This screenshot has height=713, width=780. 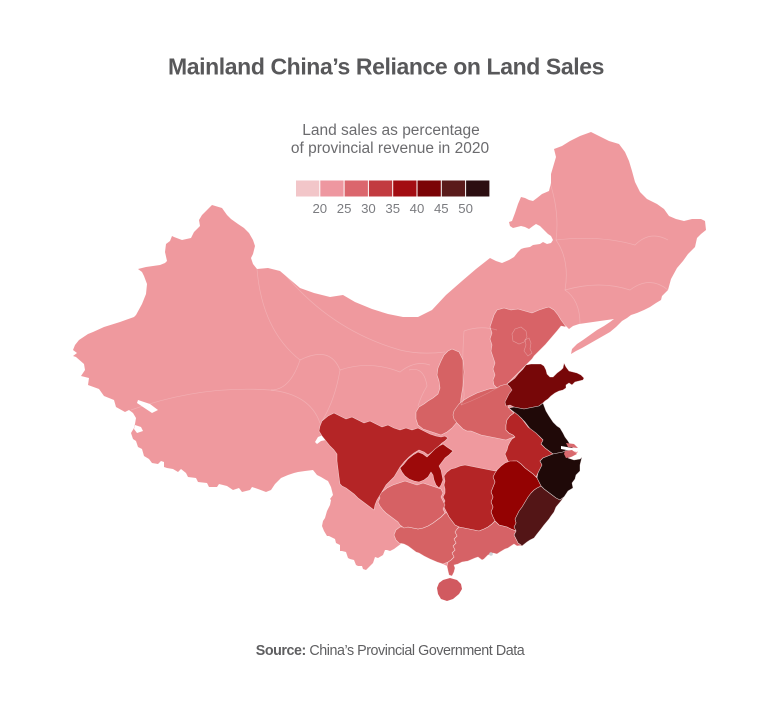 I want to click on svg-text: 25, so click(x=344, y=208).